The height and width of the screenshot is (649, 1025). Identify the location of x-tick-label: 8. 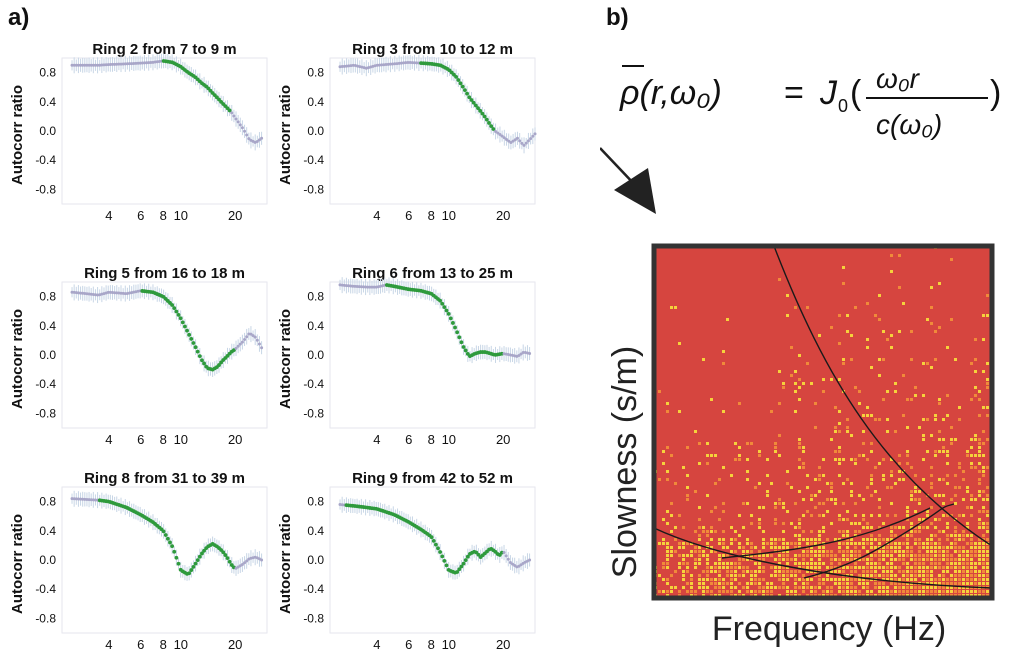
(431, 215).